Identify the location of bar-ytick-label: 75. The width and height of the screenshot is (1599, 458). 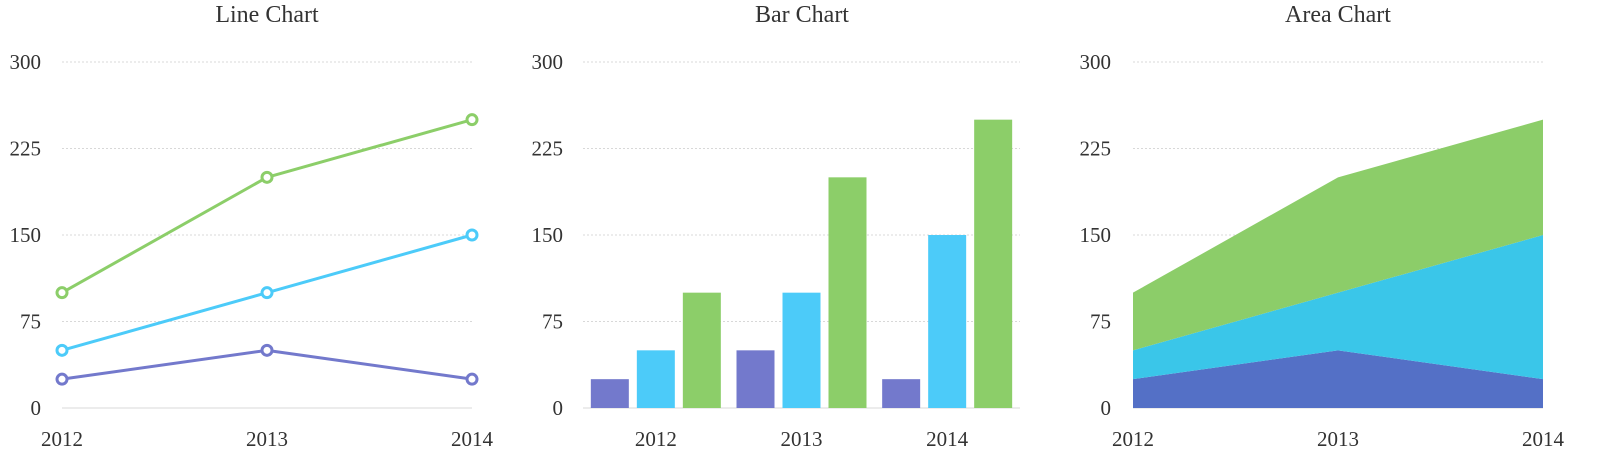
(552, 322).